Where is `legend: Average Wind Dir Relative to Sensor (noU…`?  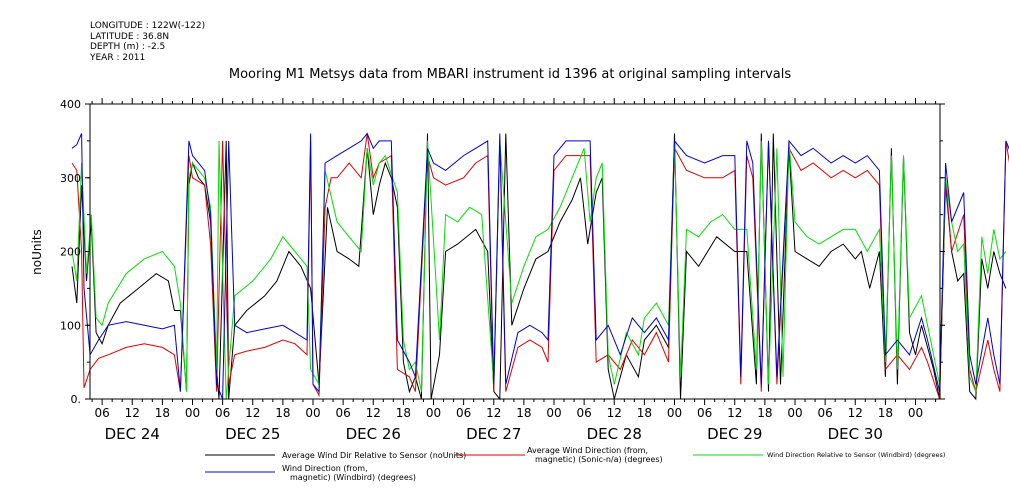
legend: Average Wind Dir Relative to Sensor (noU… is located at coordinates (575, 464).